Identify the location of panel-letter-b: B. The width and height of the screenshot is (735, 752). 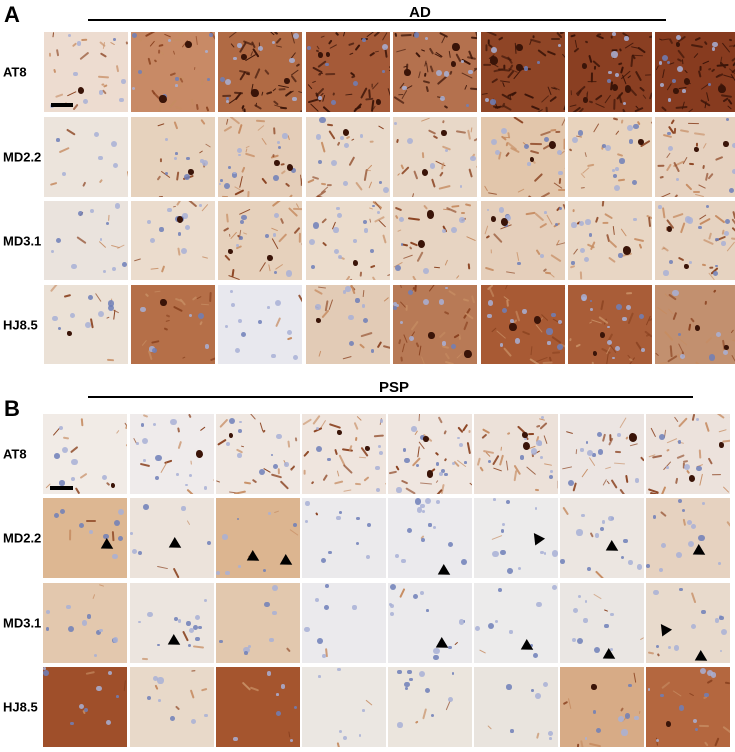
(12, 408).